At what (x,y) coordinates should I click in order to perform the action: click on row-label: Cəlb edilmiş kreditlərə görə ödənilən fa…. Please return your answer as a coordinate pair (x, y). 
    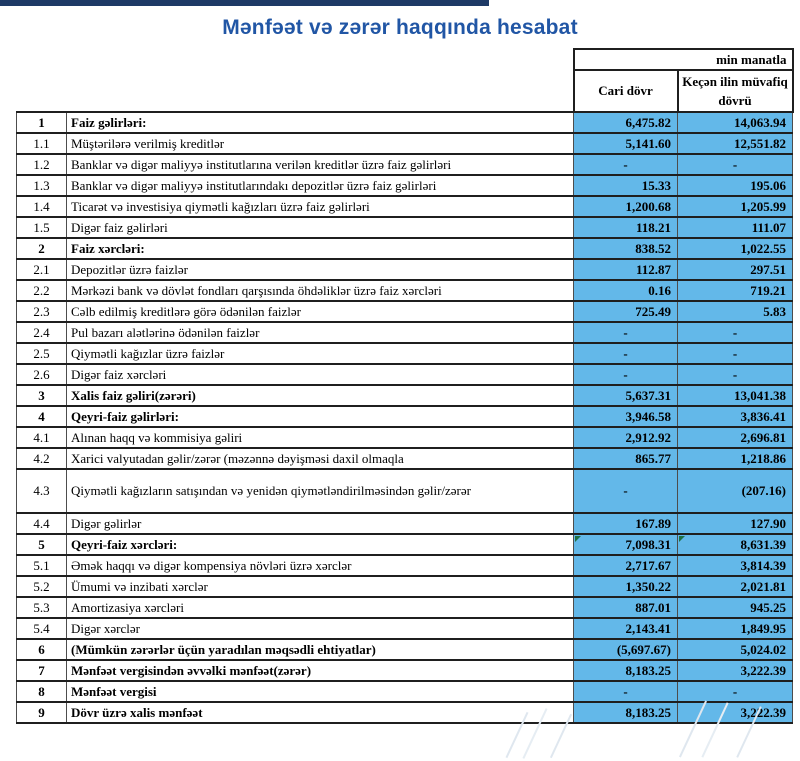
    Looking at the image, I should click on (320, 311).